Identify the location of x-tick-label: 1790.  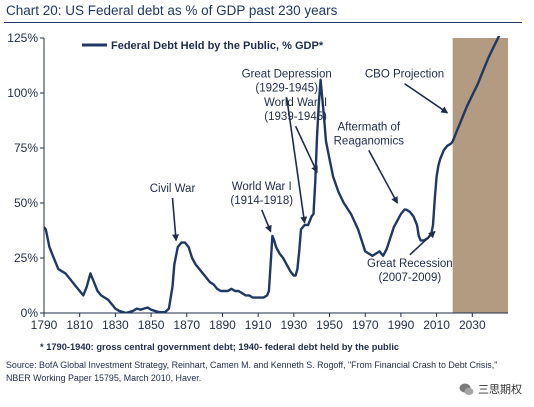
(44, 325).